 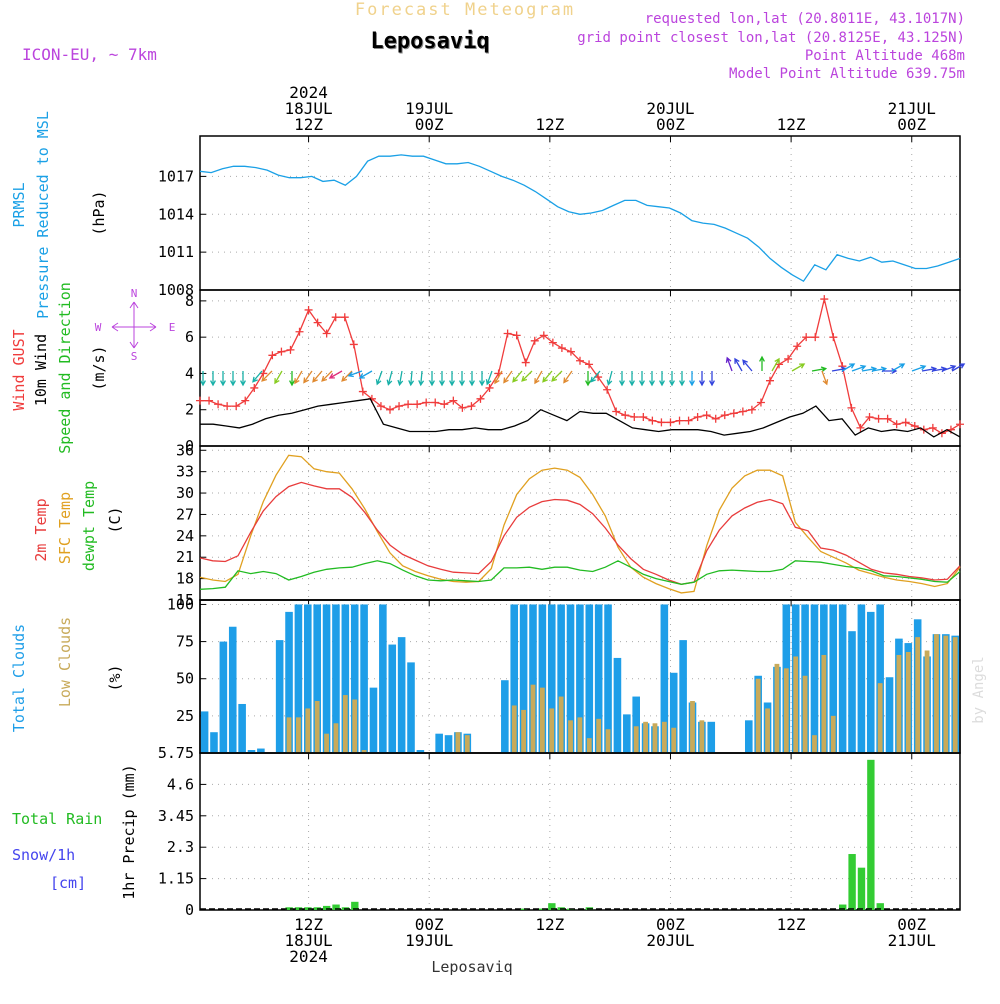 What do you see at coordinates (559, 831) in the screenshot?
I see `precip-panel: 0 1.15 2.3 3.45 4.6 5.75` at bounding box center [559, 831].